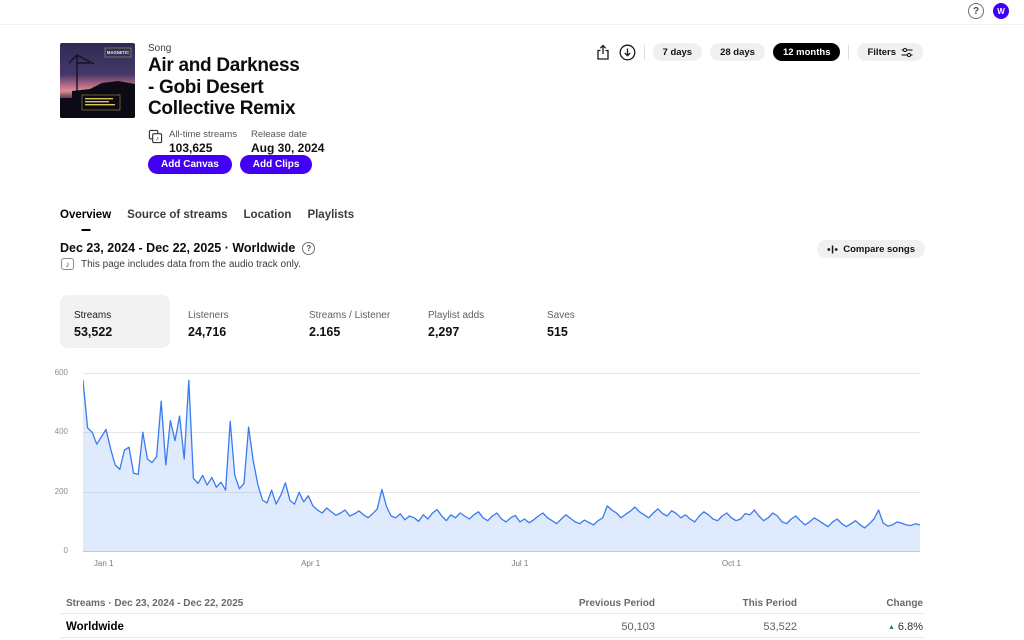 Image resolution: width=1024 pixels, height=640 pixels. Describe the element at coordinates (561, 315) in the screenshot. I see `stat-label: Saves` at that location.